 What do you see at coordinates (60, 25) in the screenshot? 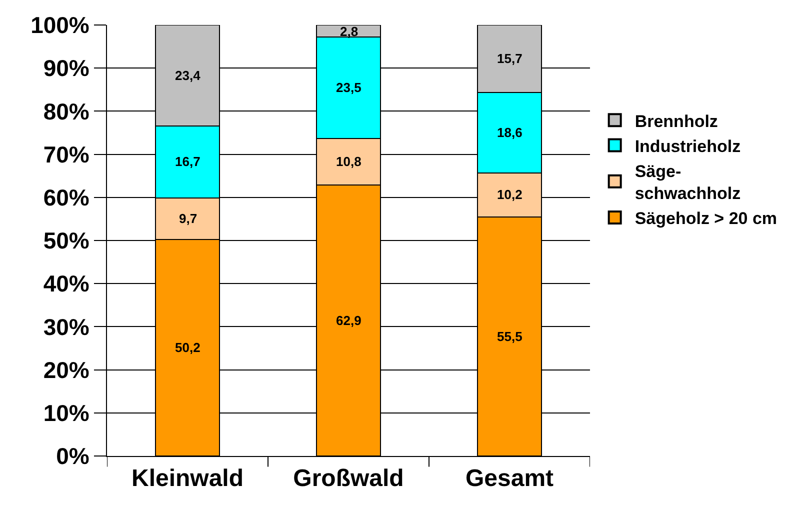
I see `y-tick-label: 100%` at bounding box center [60, 25].